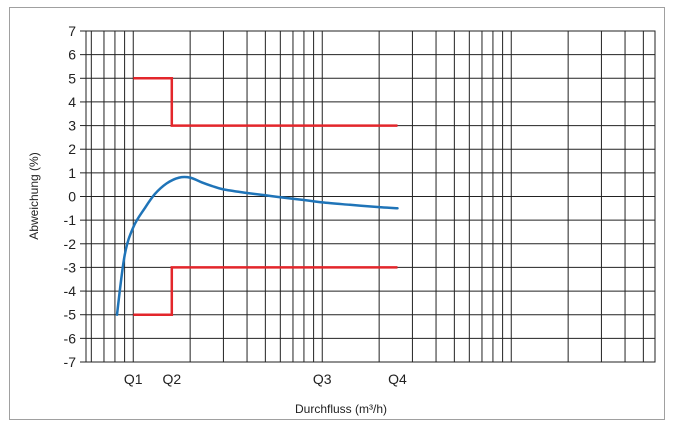 Image resolution: width=675 pixels, height=427 pixels. Describe the element at coordinates (265, 379) in the screenshot. I see `flow-marker-labels: Q1 Q2 Q3 Q4` at that location.